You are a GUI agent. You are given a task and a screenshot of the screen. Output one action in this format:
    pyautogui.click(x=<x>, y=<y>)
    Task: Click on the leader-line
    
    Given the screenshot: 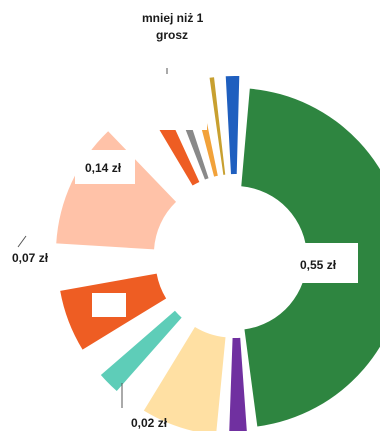 What is the action you would take?
    pyautogui.click(x=22, y=241)
    